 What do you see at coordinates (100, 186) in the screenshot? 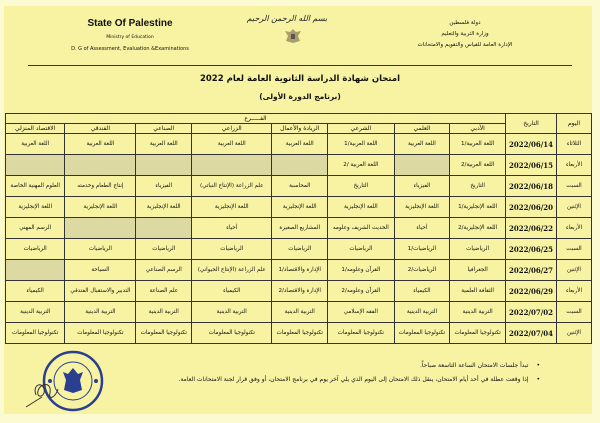
I see `subject-cell: إنتاج الطعام وخدمته` at bounding box center [100, 186].